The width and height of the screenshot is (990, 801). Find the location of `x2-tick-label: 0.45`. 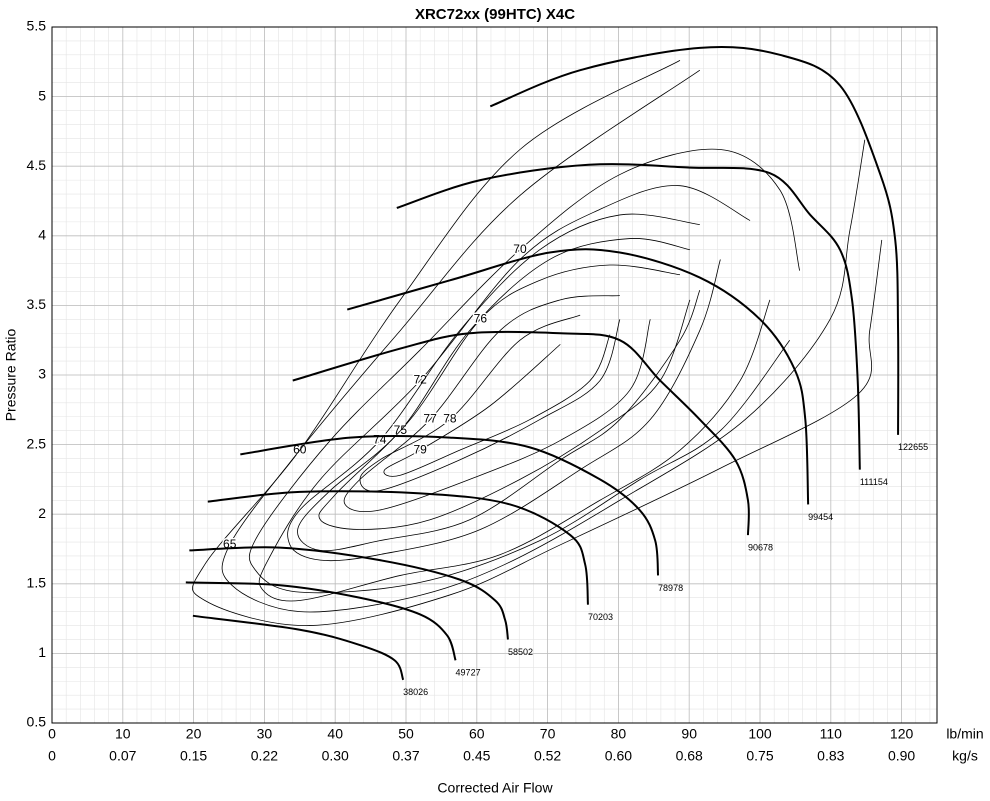

x2-tick-label: 0.45 is located at coordinates (476, 756).